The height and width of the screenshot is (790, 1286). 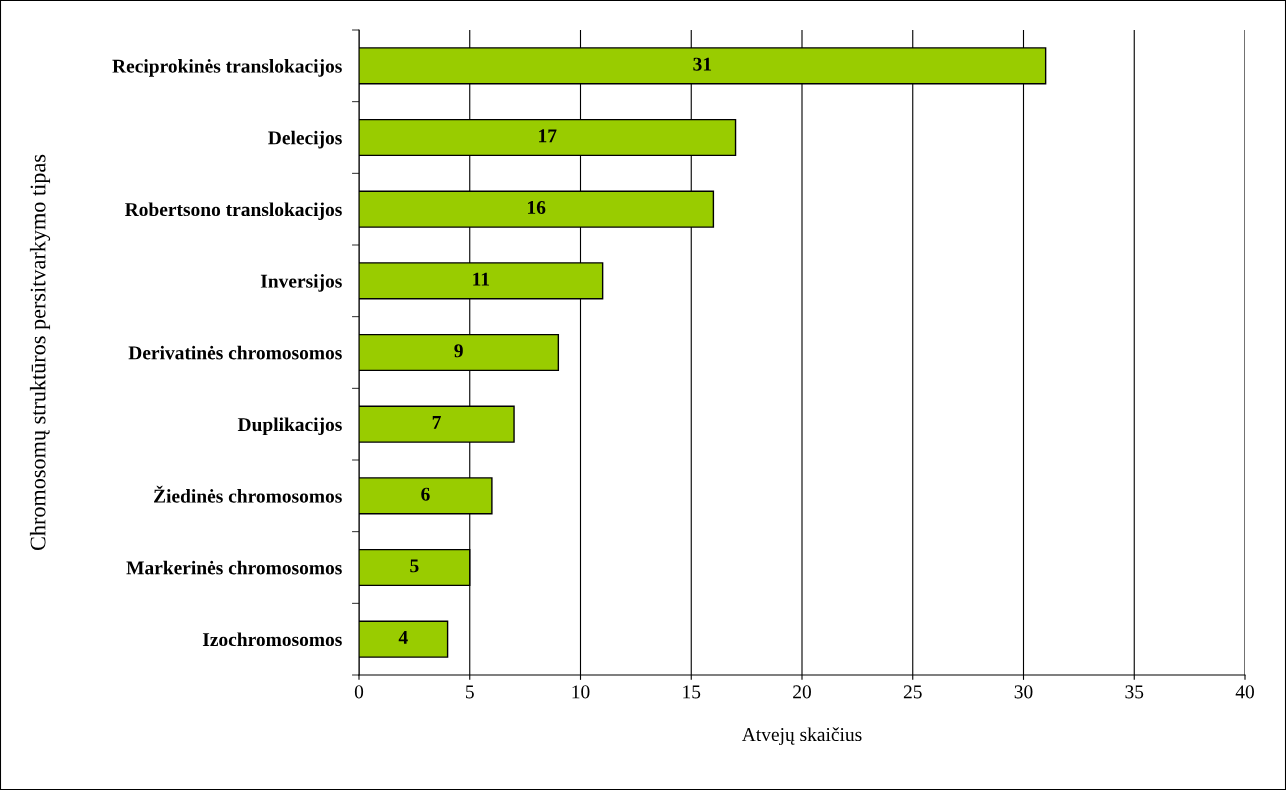 I want to click on y-tick-label: Reciprokinės translokacijos, so click(x=227, y=68).